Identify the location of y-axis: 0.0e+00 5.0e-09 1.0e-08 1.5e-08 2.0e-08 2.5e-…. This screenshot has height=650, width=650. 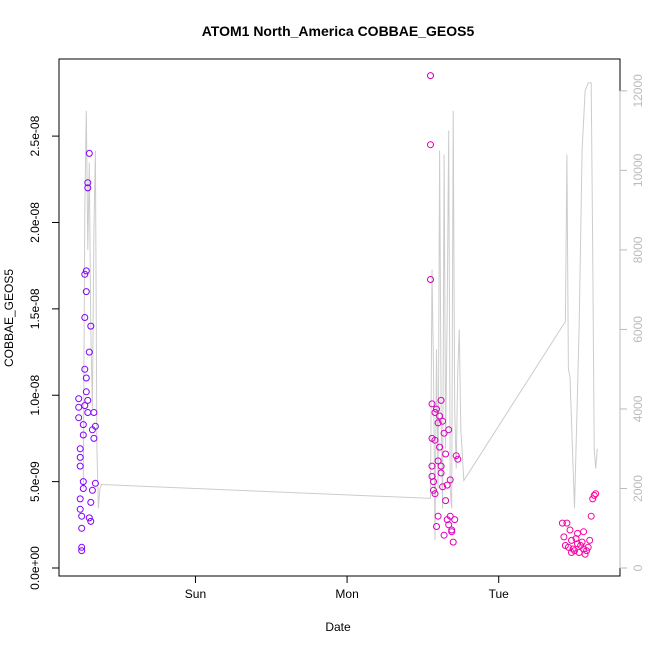
(44, 352).